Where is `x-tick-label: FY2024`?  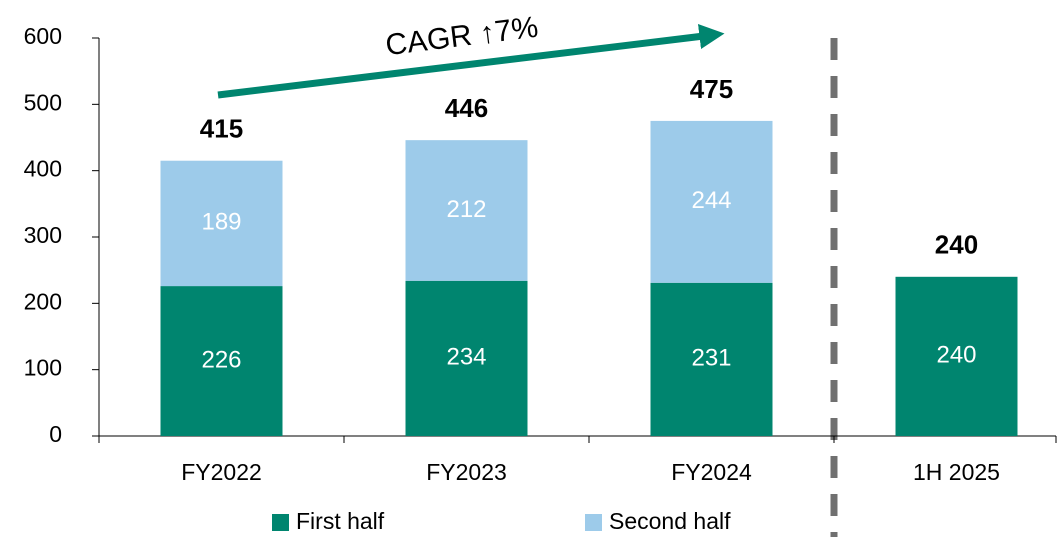
x-tick-label: FY2024 is located at coordinates (711, 472).